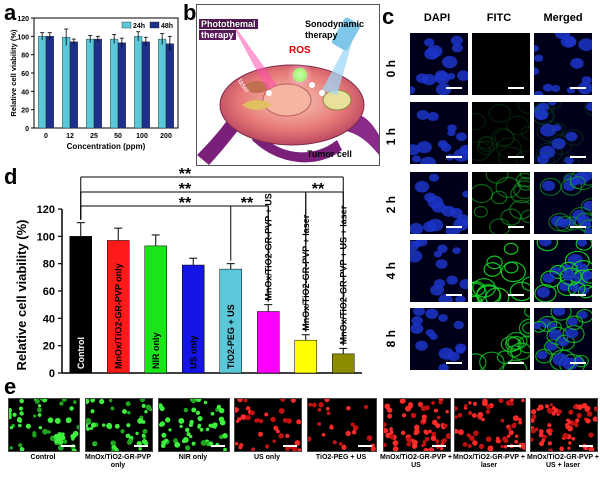  Describe the element at coordinates (23, 37) in the screenshot. I see `y-tick-label-a: 100` at that location.